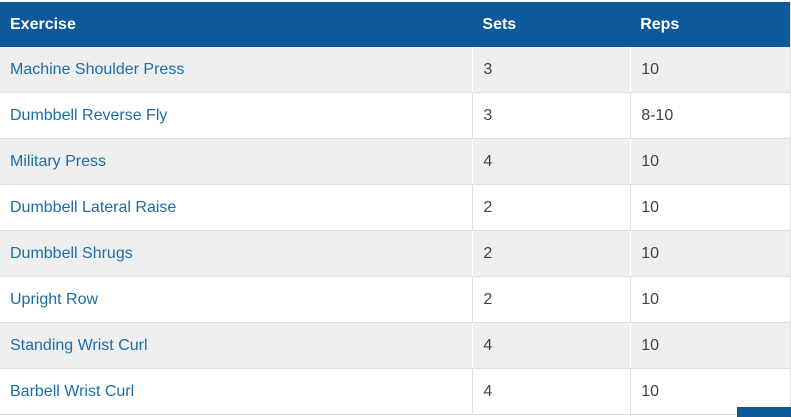 The image size is (791, 417). Describe the element at coordinates (236, 299) in the screenshot. I see `exercise-cell: Upright Row` at that location.